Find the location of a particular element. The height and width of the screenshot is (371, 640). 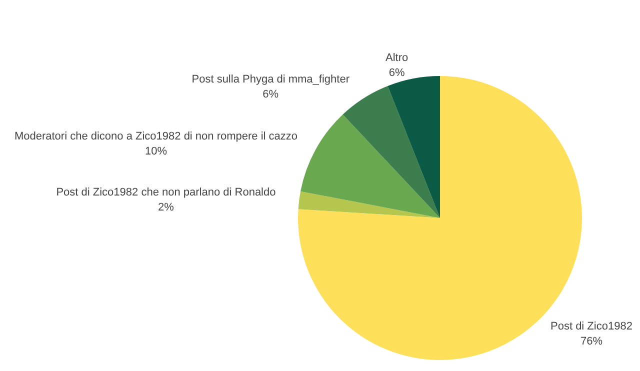

slice-label: Post di Zico1982 che non parlano di Ronaldo is located at coordinates (166, 192).